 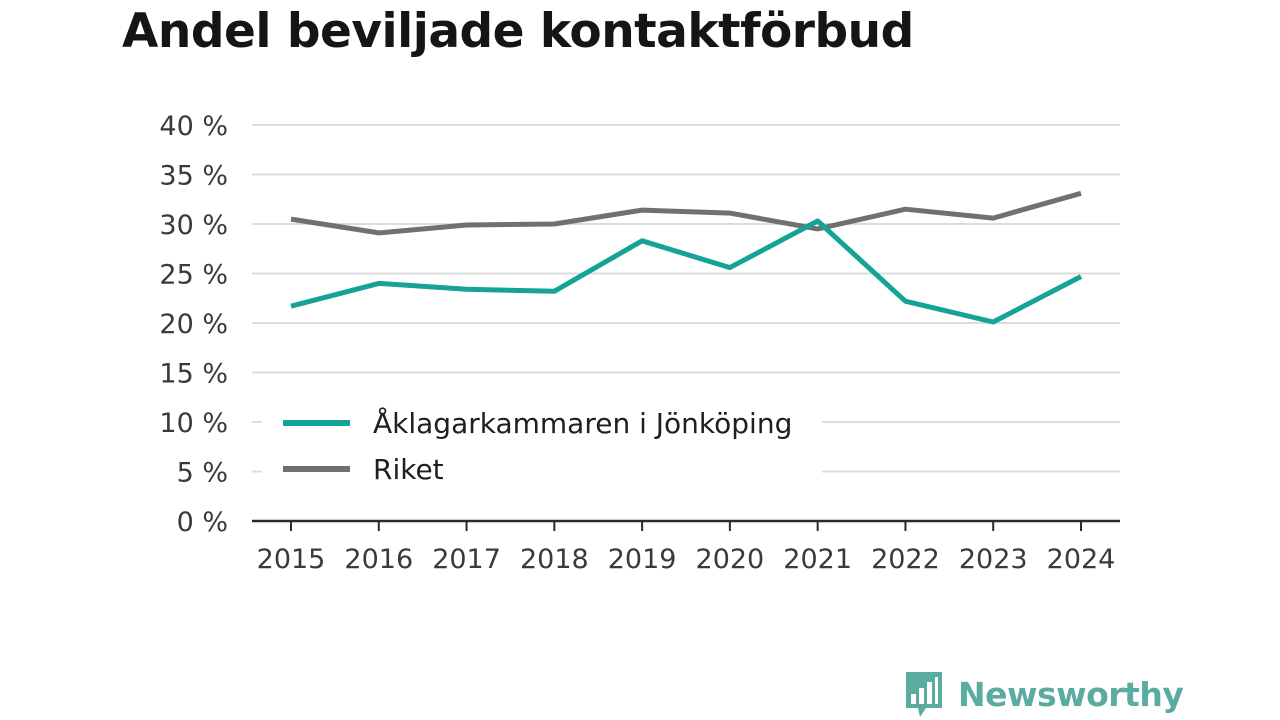 I want to click on x-tick-label: 2021, so click(x=817, y=559).